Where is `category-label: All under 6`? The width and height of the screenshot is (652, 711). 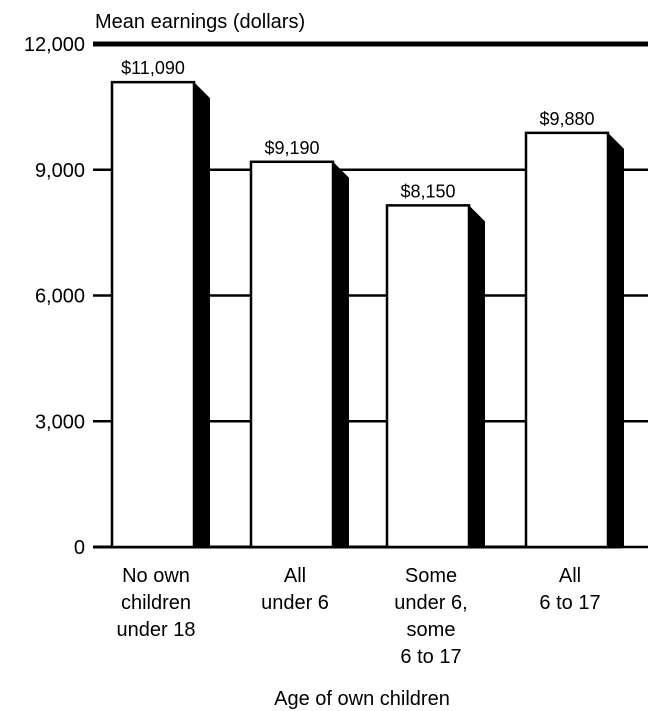
category-label: All under 6 is located at coordinates (295, 589).